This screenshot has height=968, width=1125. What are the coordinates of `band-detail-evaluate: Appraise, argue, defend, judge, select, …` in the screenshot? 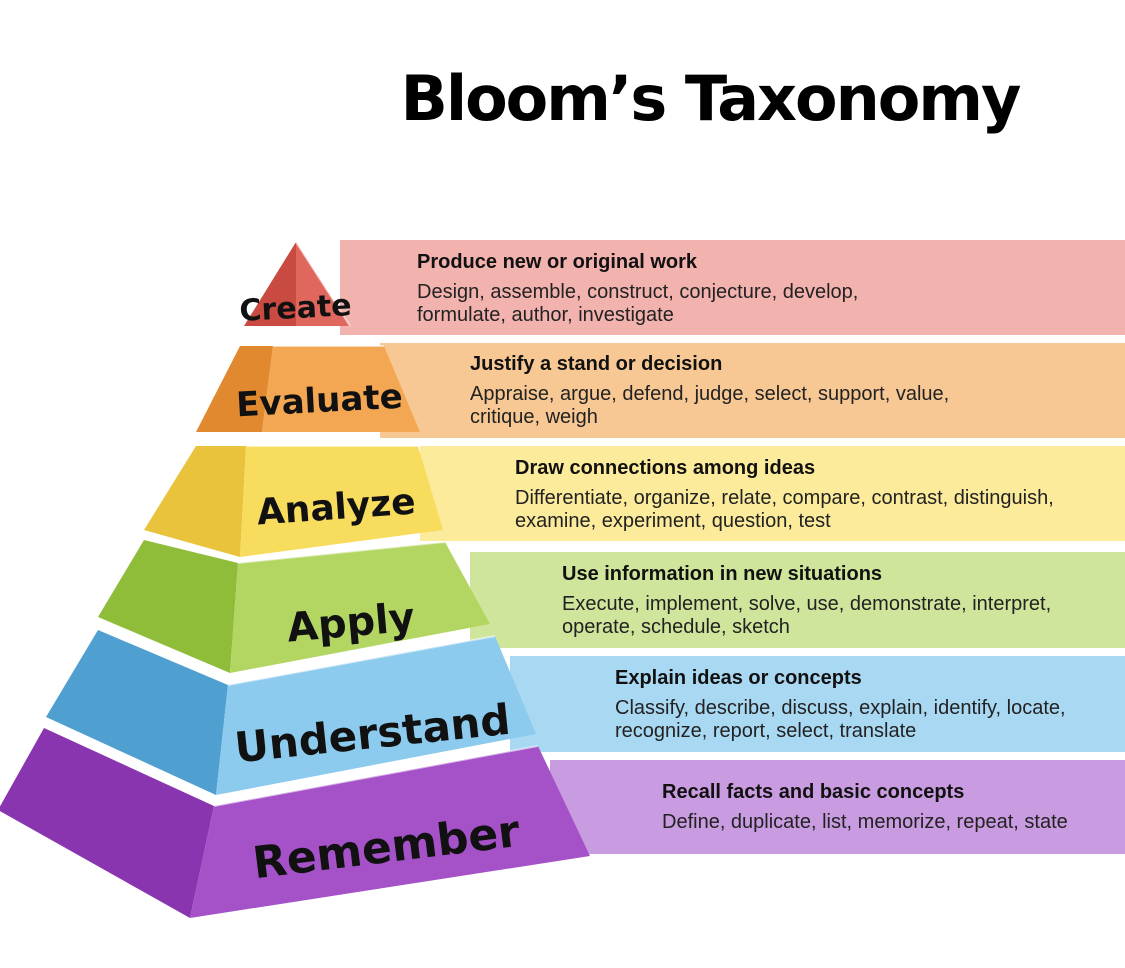 It's located at (709, 394).